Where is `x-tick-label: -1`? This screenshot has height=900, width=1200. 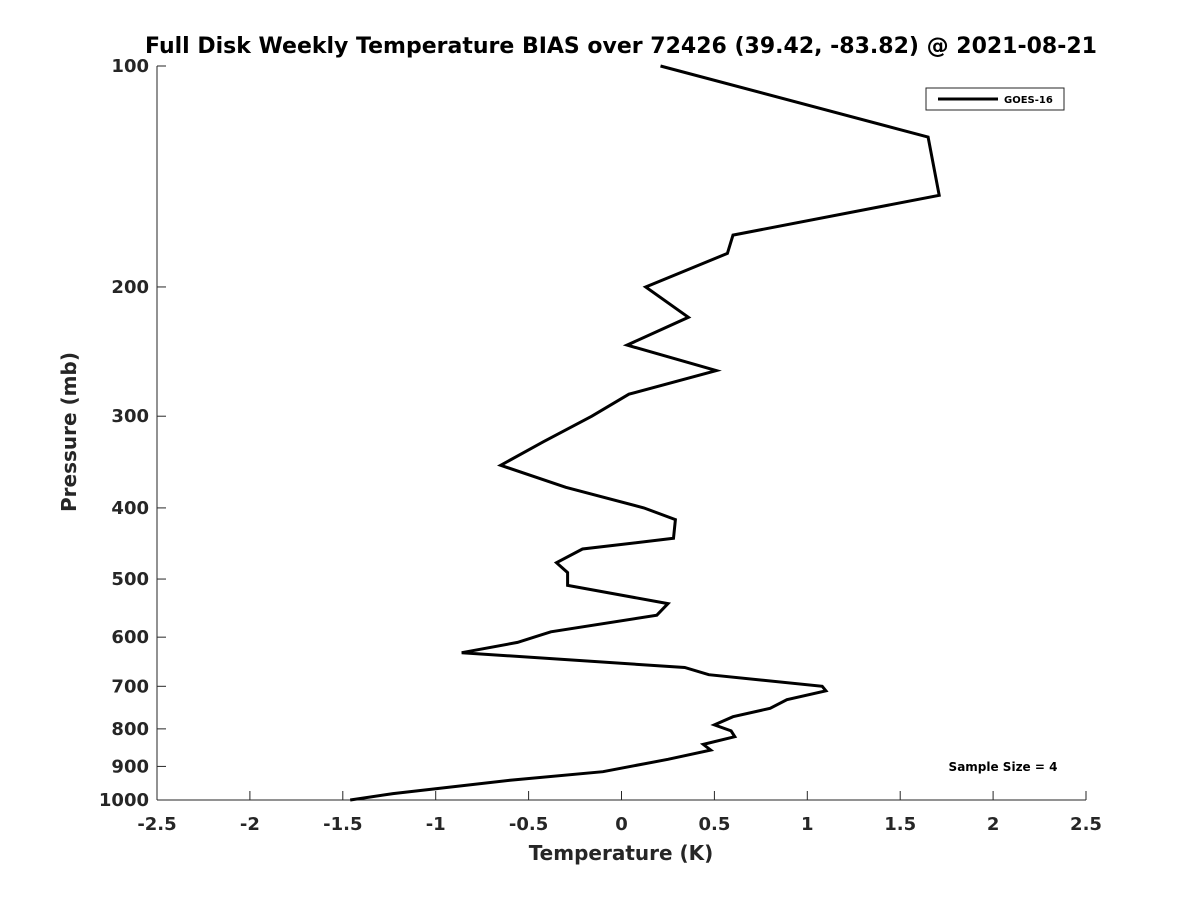
x-tick-label: -1 is located at coordinates (436, 824).